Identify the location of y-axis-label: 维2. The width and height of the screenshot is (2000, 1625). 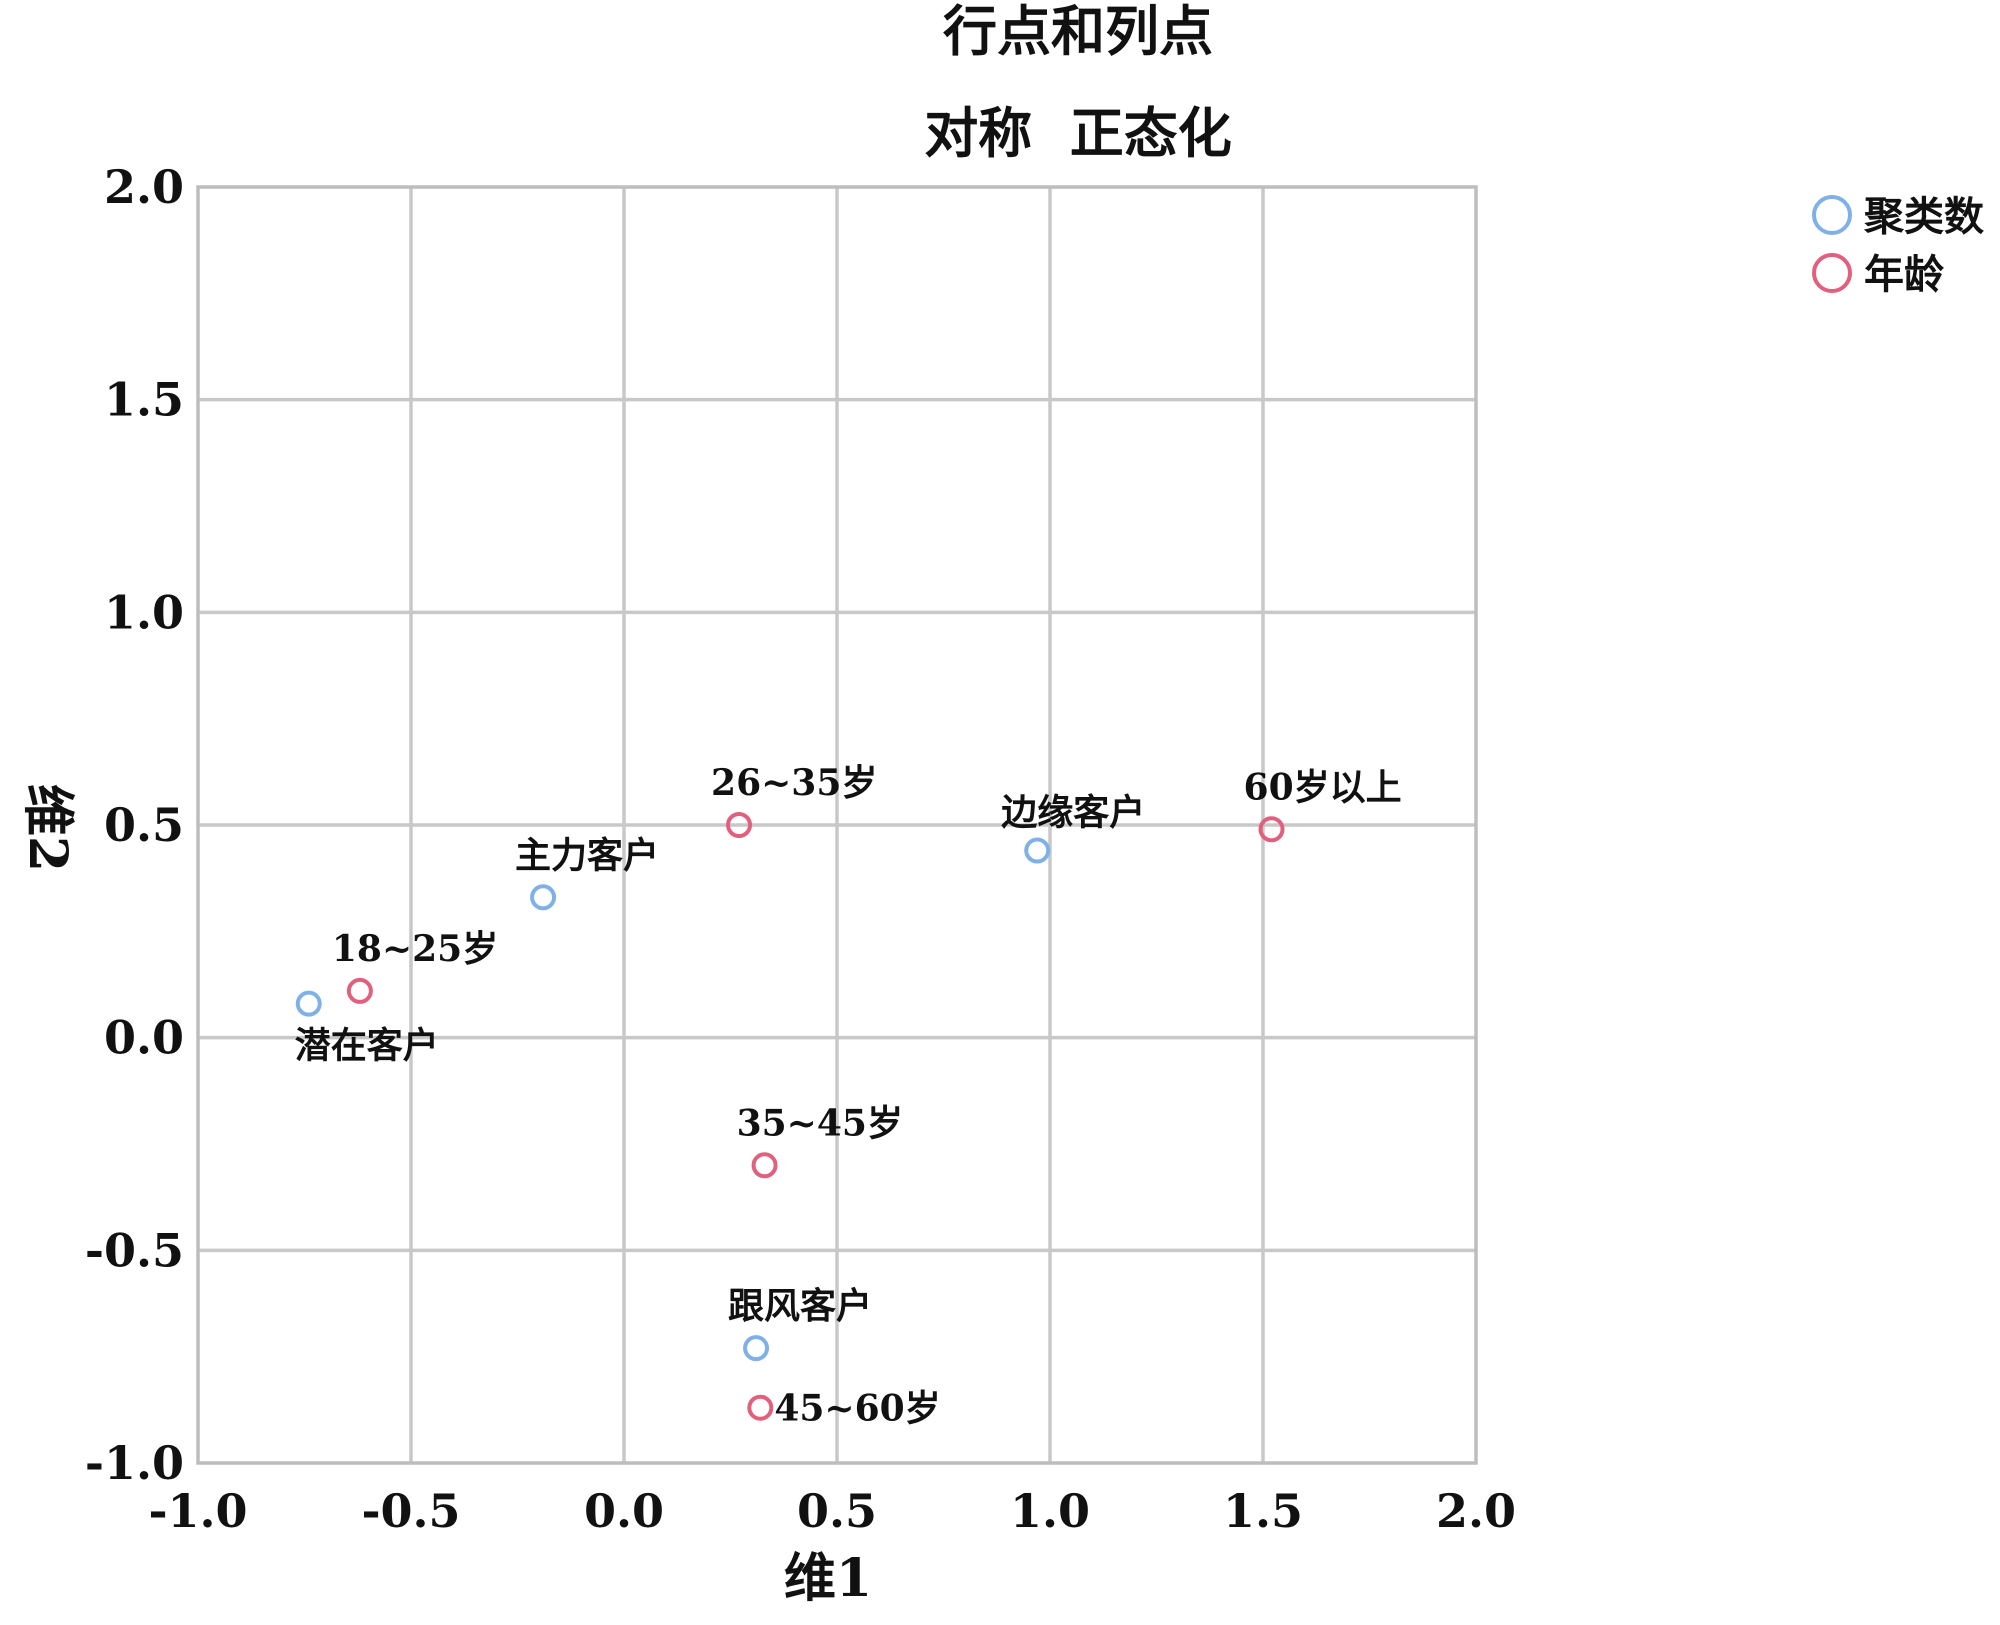
(47, 828).